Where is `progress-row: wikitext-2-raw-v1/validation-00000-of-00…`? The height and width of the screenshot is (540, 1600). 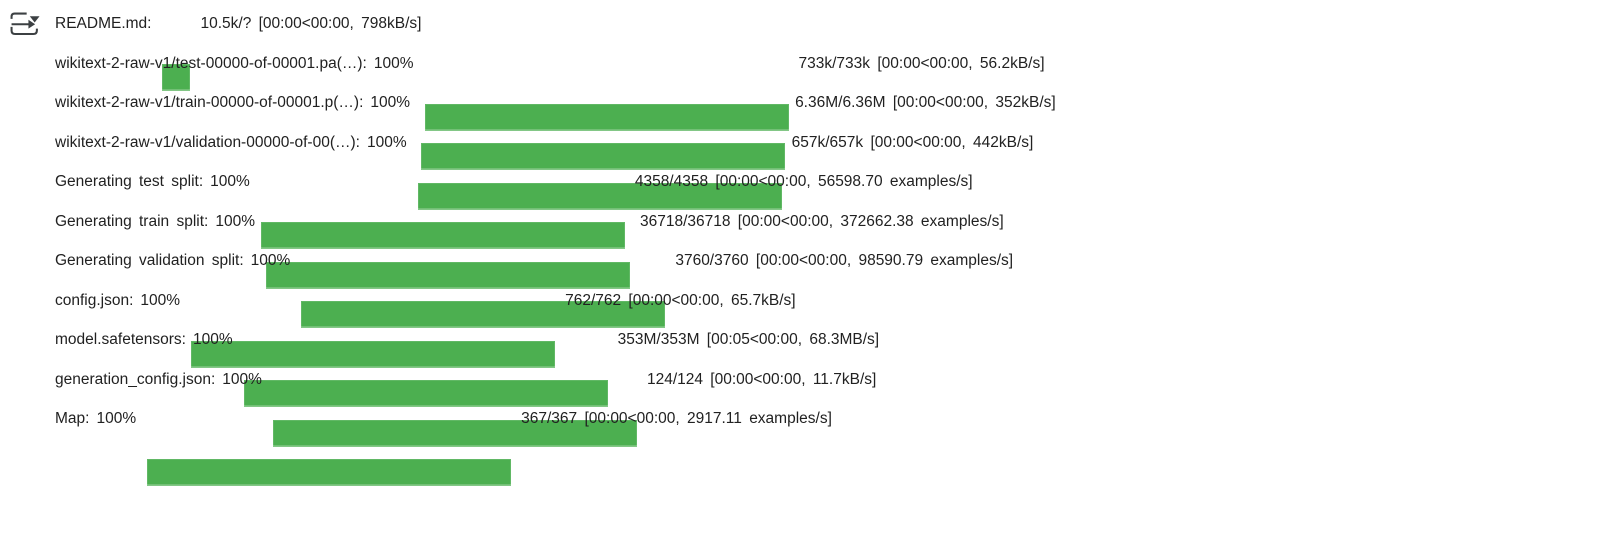 progress-row: wikitext-2-raw-v1/validation-00000-of-00… is located at coordinates (827, 169).